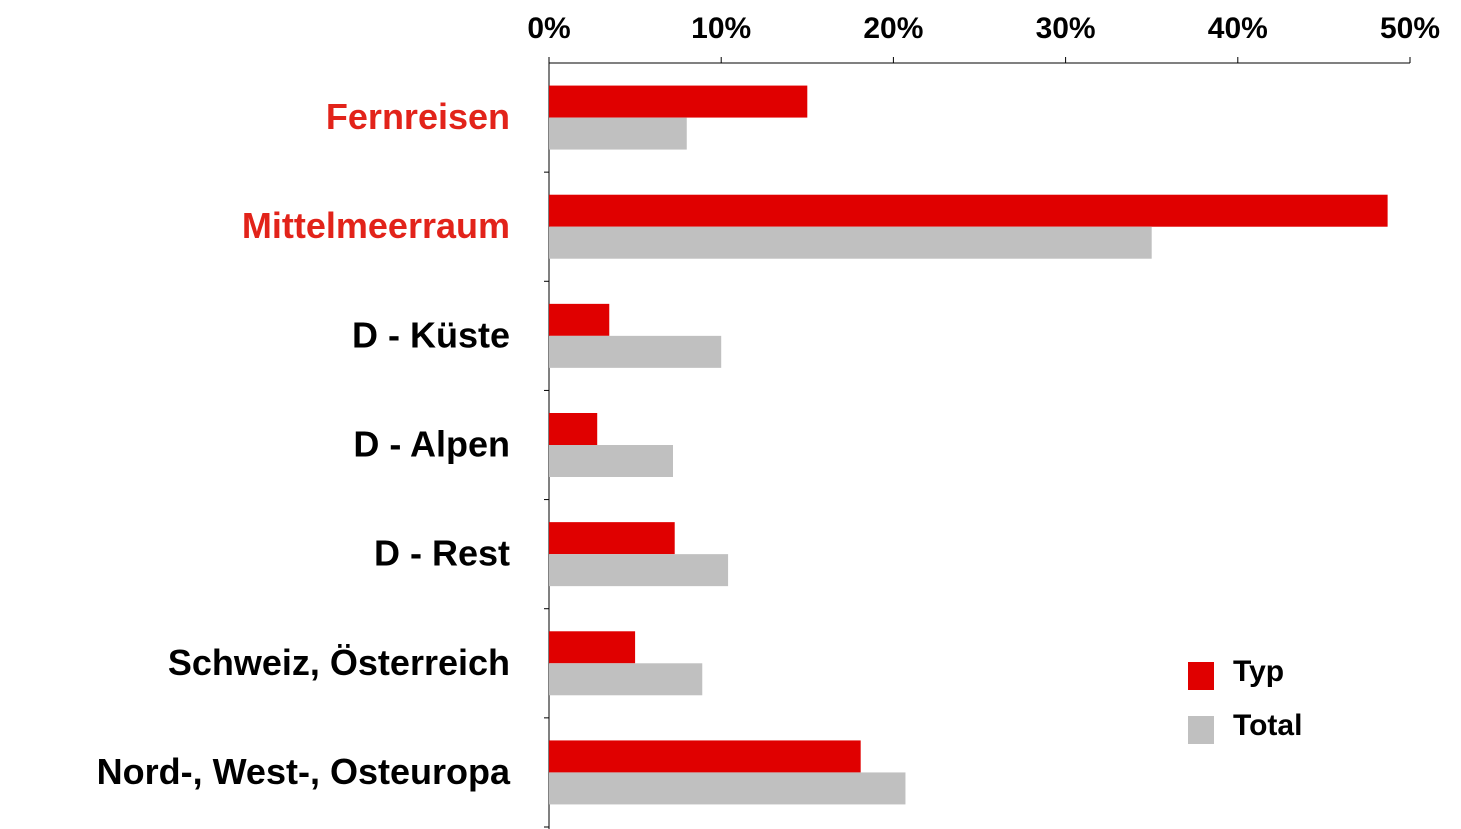  I want to click on legend-label: Typ, so click(1258, 671).